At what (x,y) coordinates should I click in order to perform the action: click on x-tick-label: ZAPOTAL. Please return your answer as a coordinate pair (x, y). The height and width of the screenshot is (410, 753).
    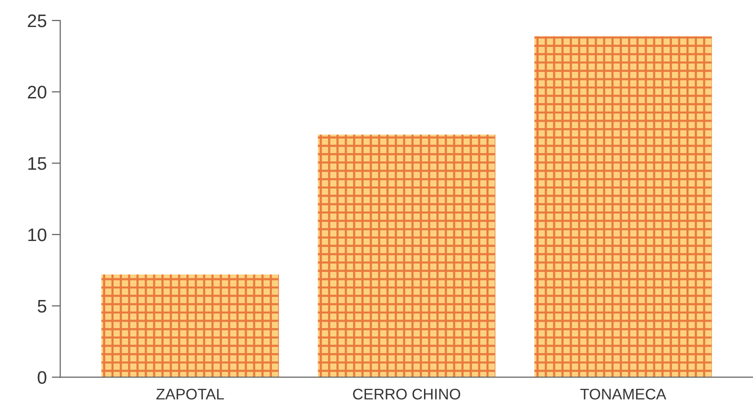
    Looking at the image, I should click on (190, 394).